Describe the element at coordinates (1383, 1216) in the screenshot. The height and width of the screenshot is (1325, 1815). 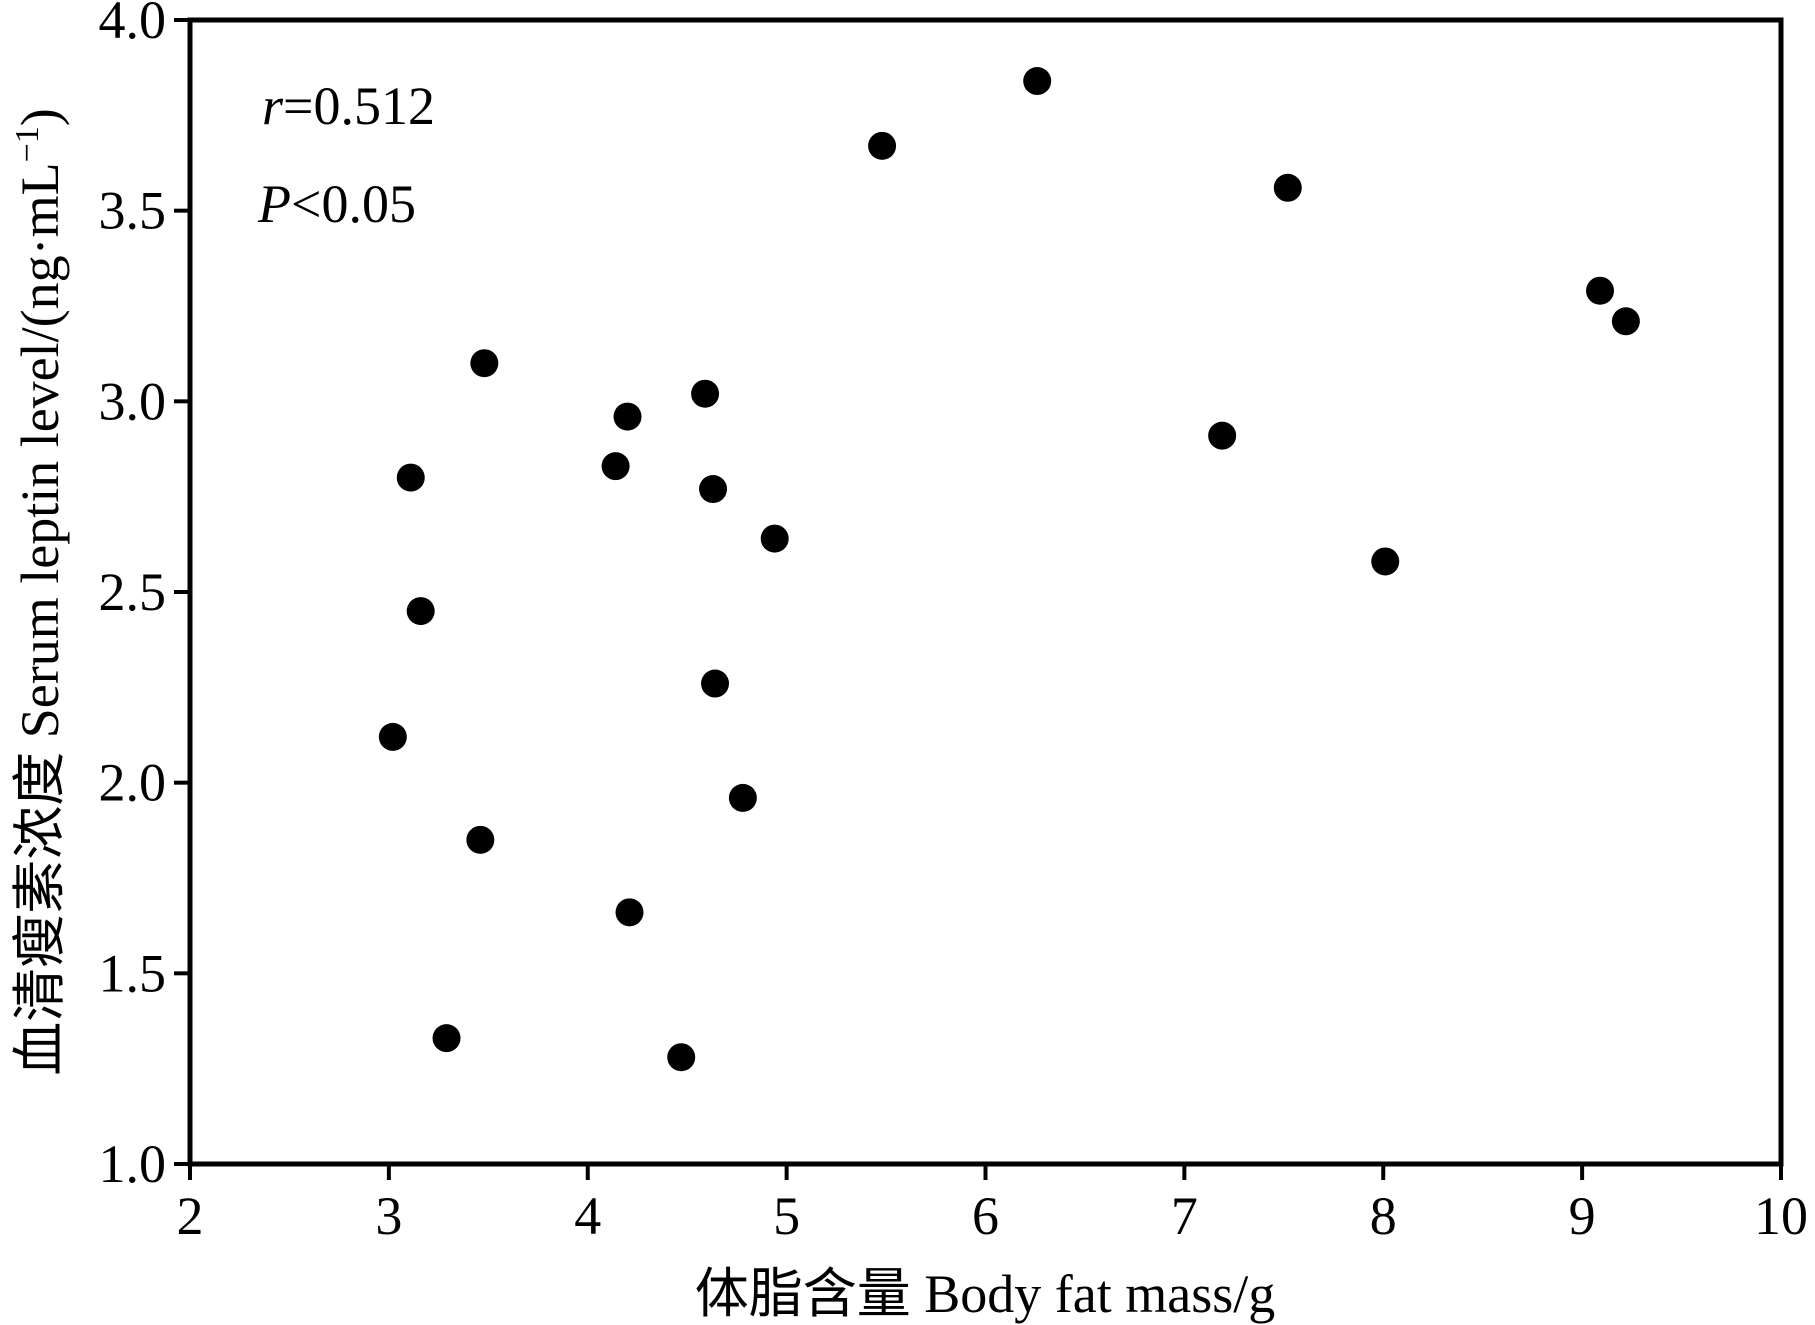
I see `x-tick-label: 8` at that location.